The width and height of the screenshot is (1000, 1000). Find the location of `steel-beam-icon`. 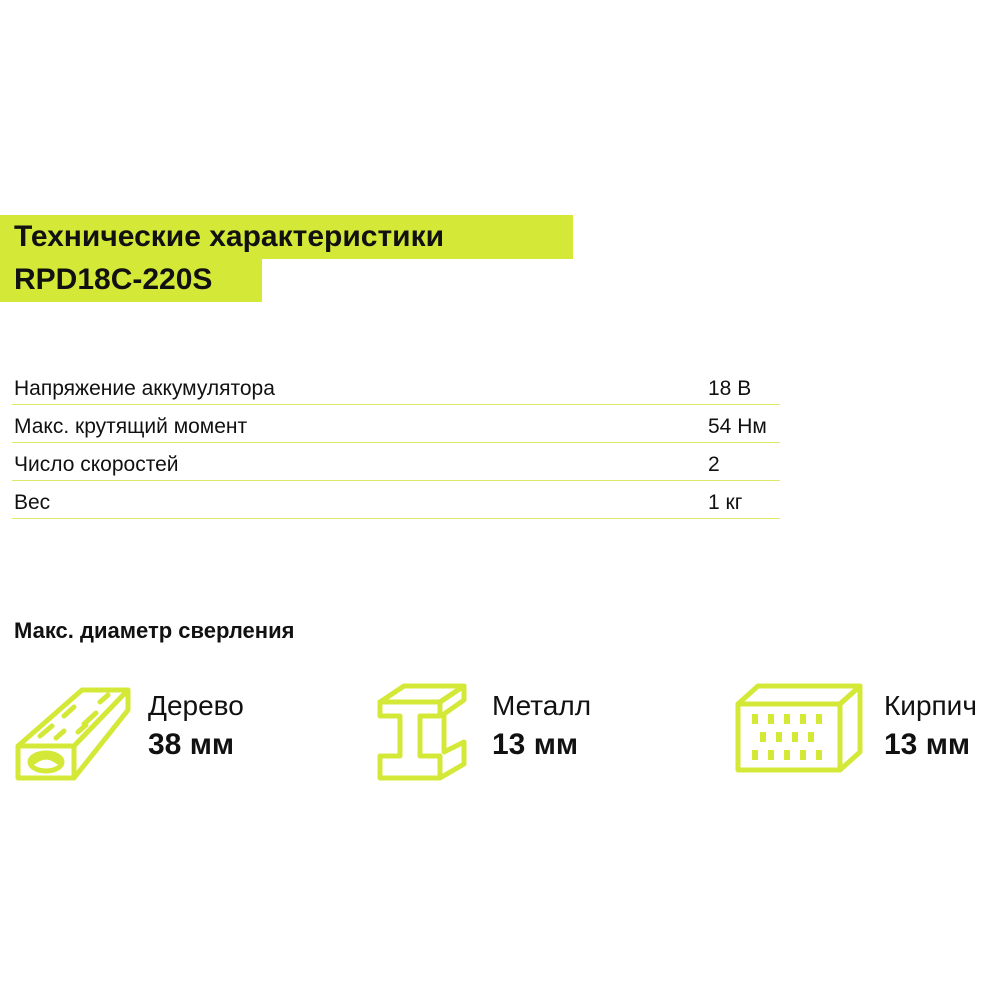

steel-beam-icon is located at coordinates (422, 732).